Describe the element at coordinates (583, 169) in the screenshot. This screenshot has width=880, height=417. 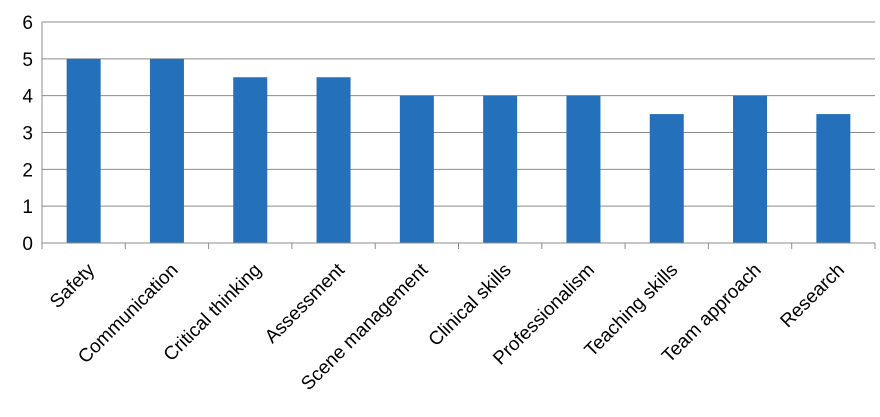
I see `bar-professionalism` at that location.